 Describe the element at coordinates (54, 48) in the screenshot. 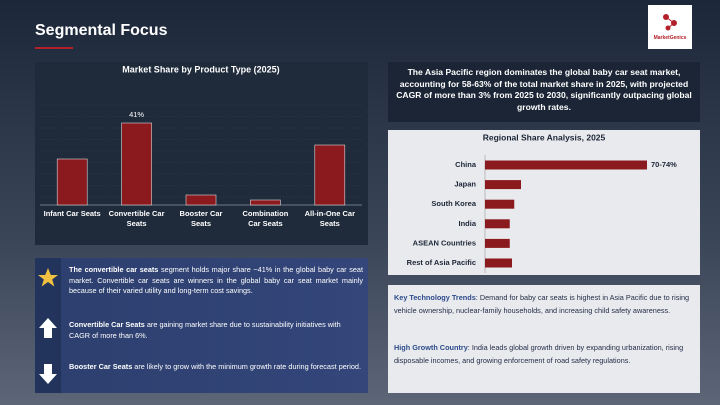

I see `title-underline` at that location.